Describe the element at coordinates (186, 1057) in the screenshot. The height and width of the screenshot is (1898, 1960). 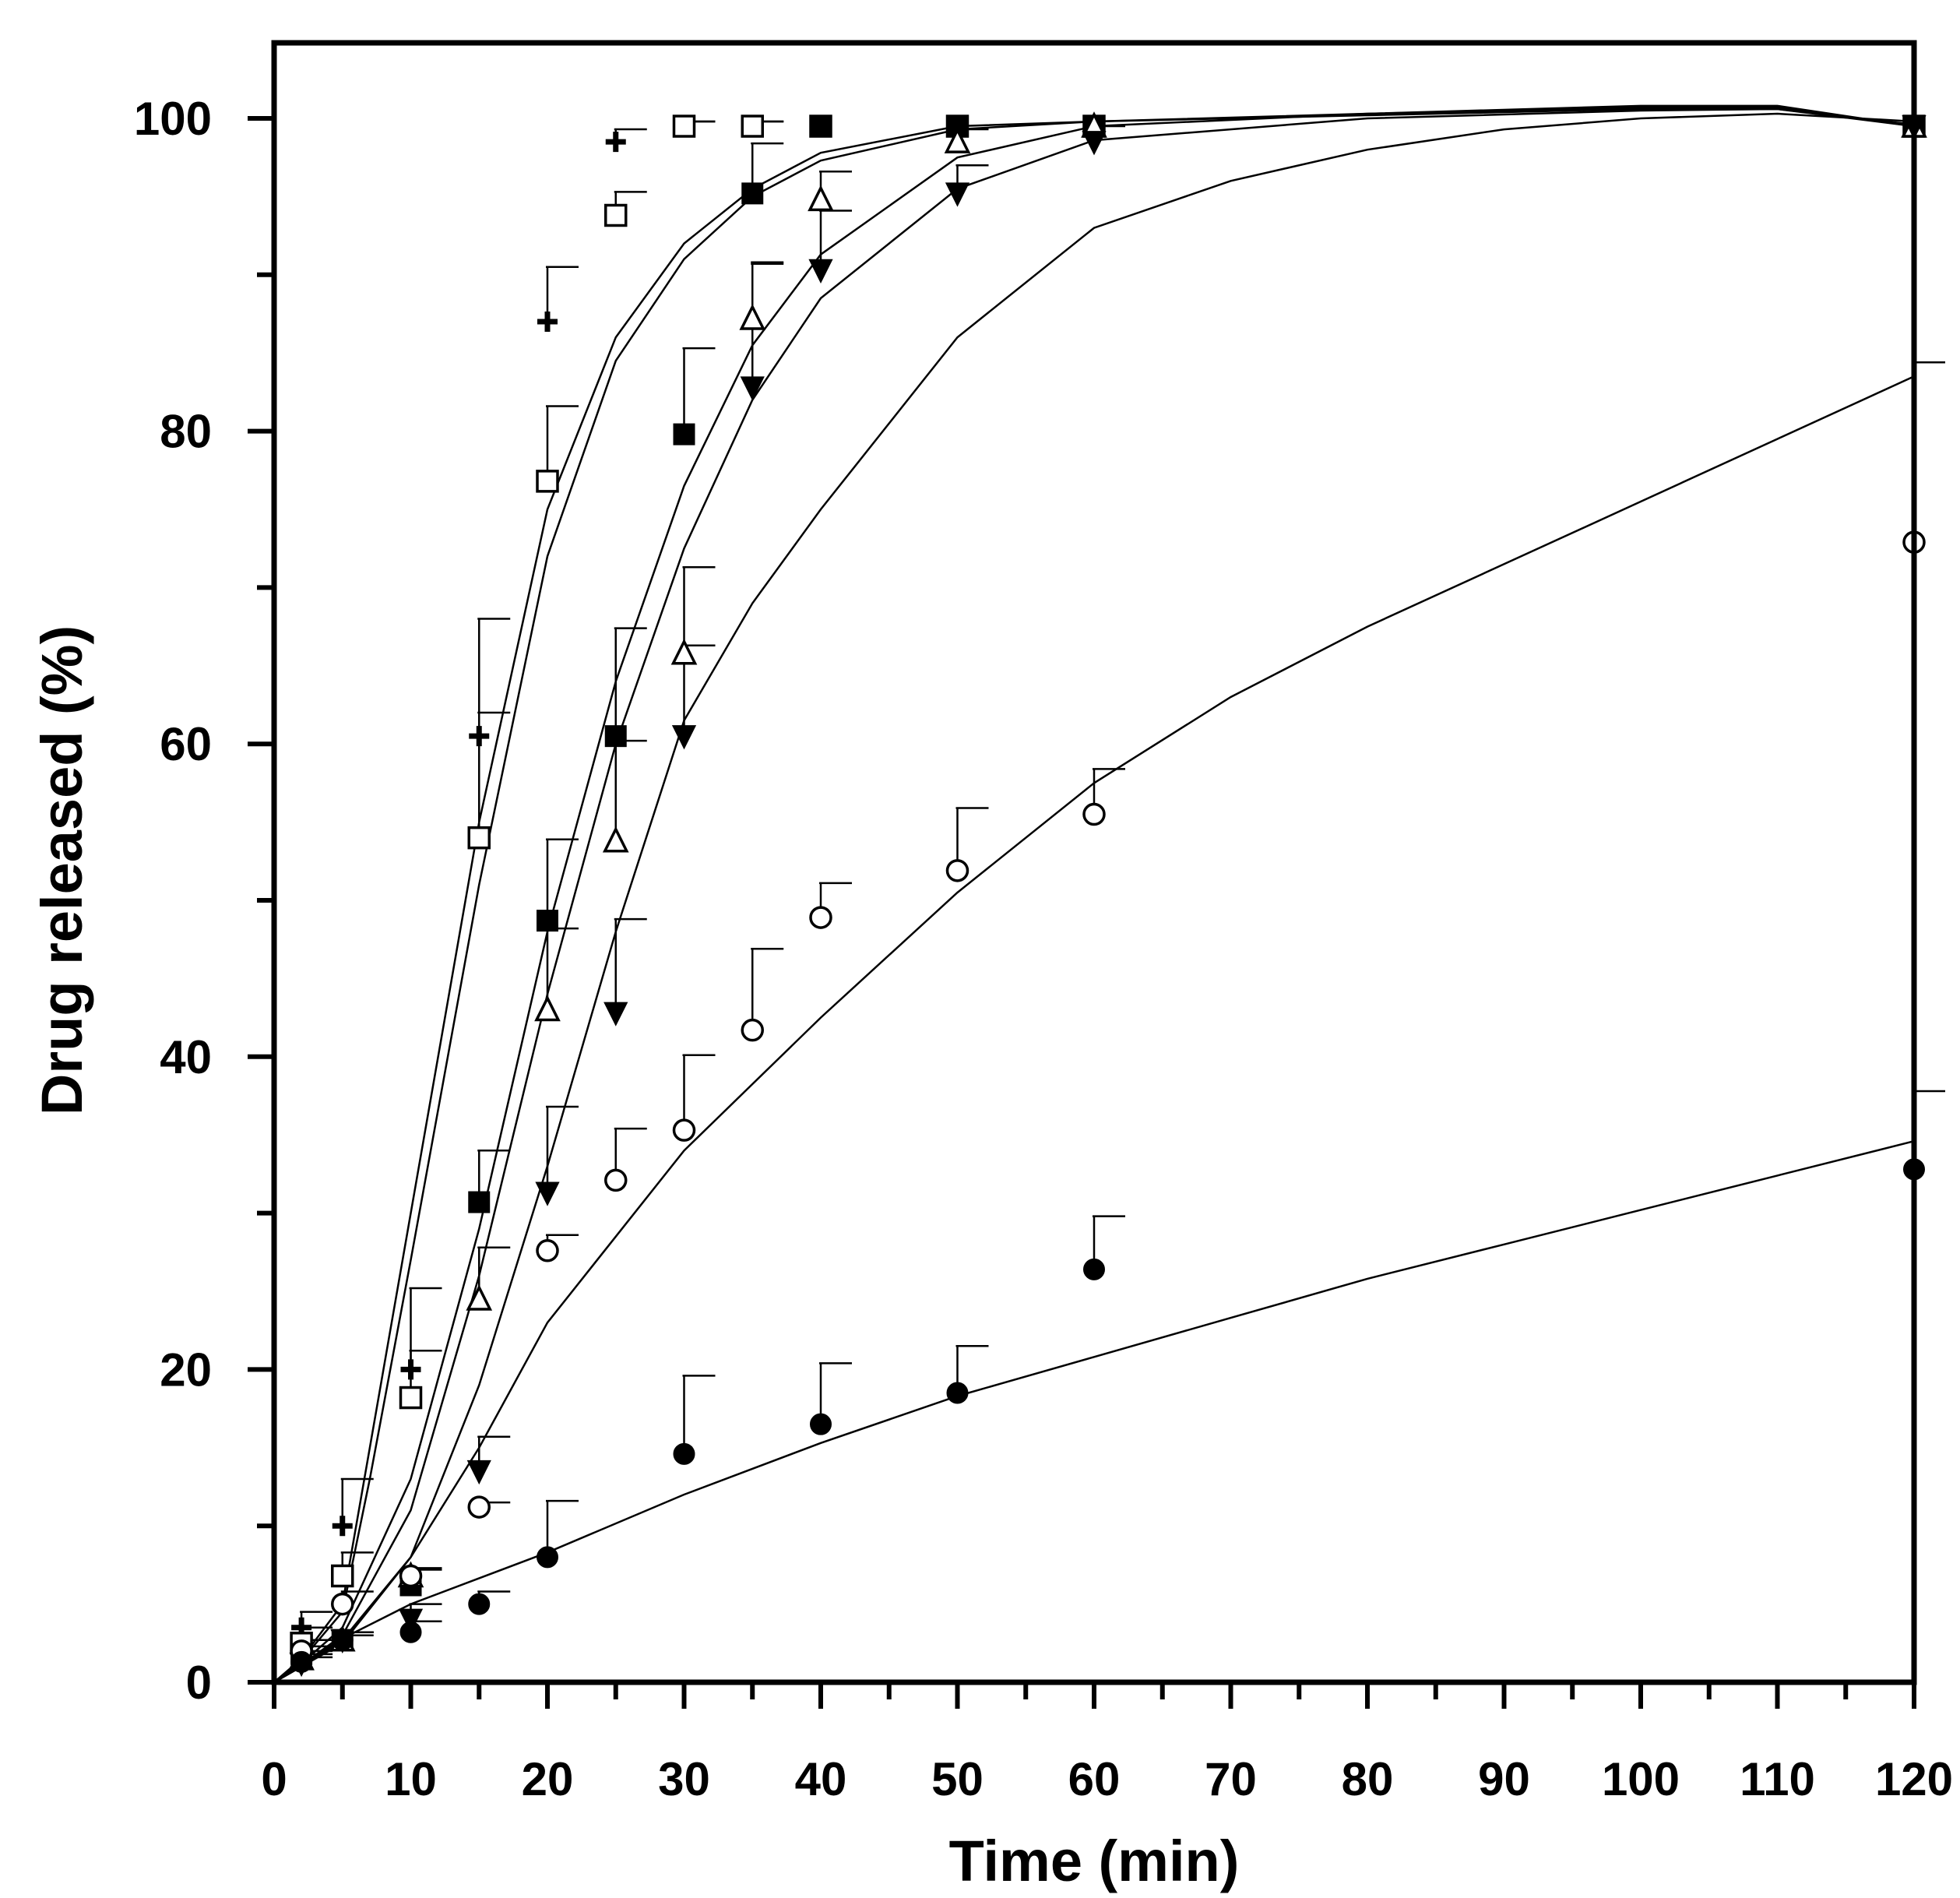
I see `y-tick-label: 40` at that location.